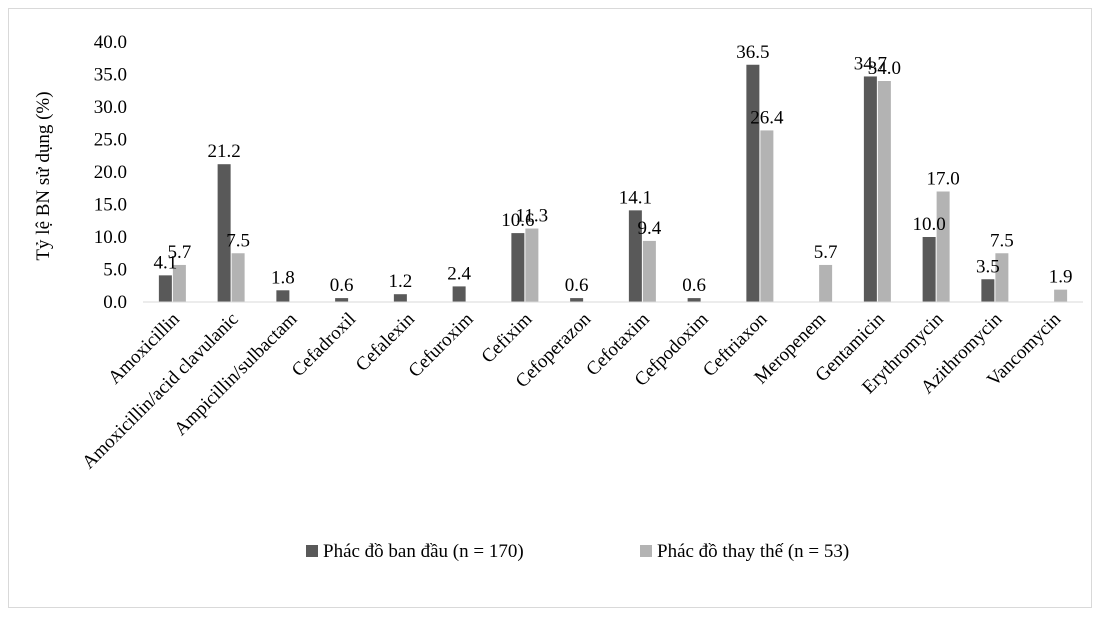  What do you see at coordinates (507, 338) in the screenshot?
I see `x-category-label: Cefixim` at bounding box center [507, 338].